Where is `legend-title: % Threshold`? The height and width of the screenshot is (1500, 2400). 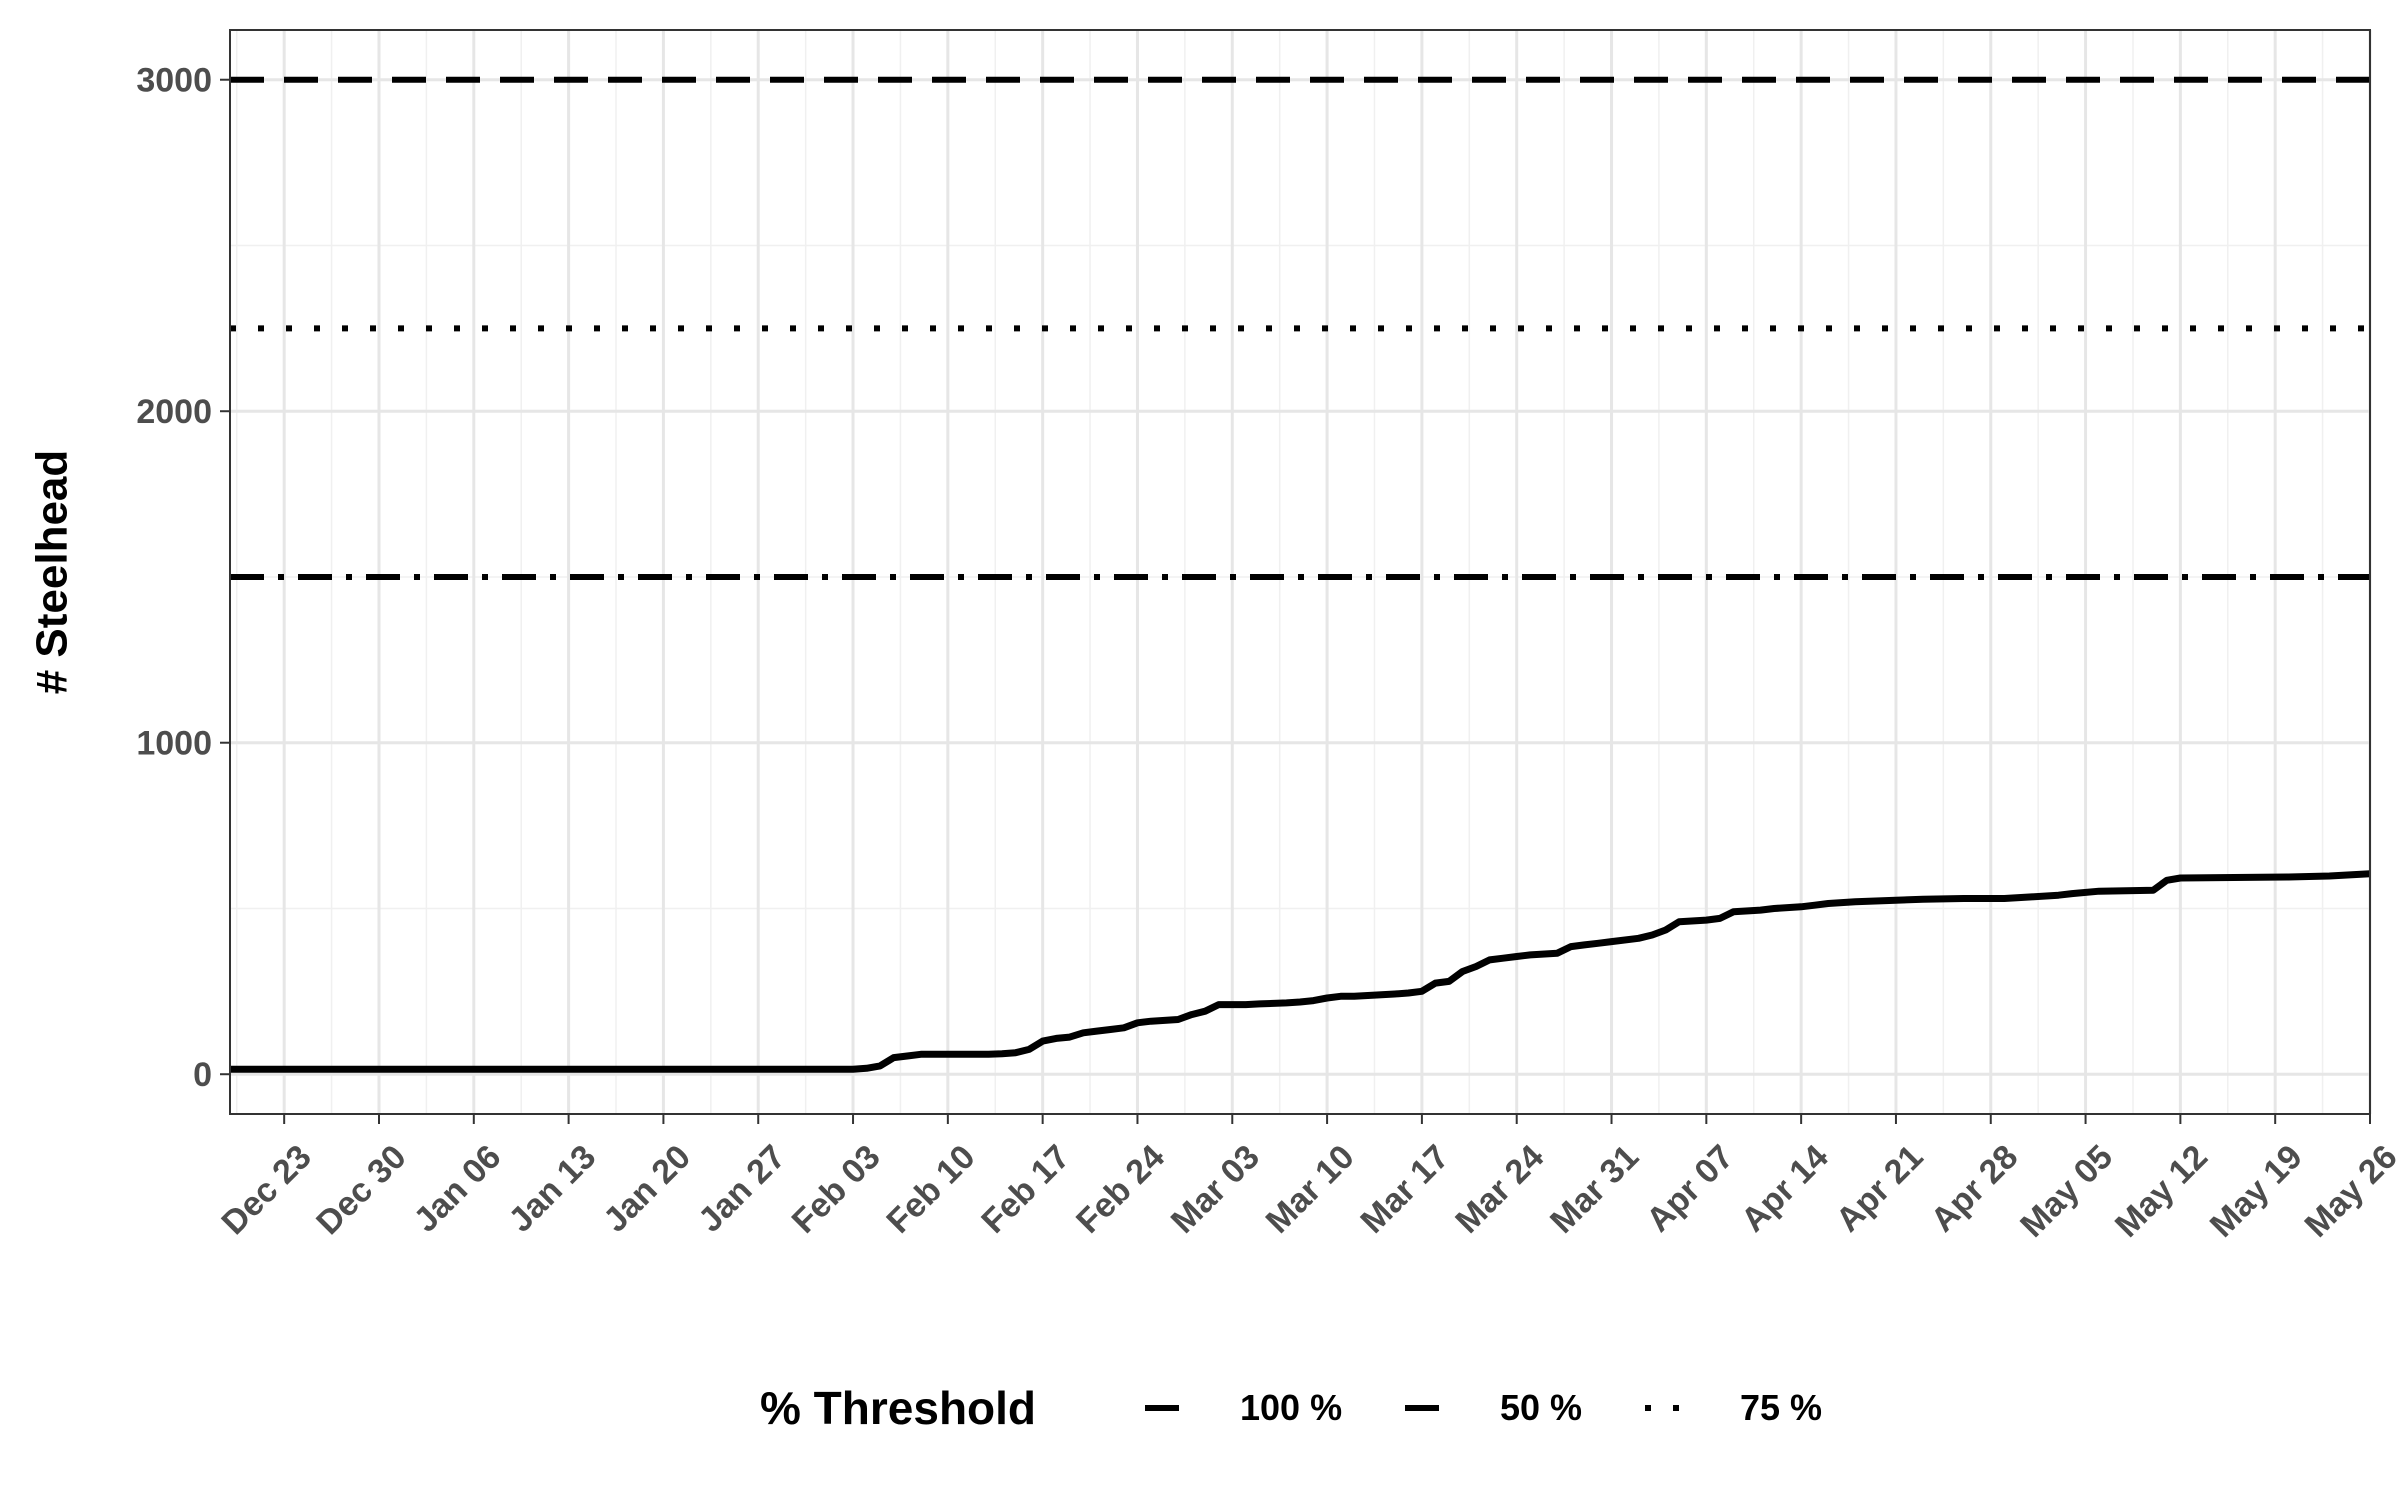
legend-title: % Threshold is located at coordinates (898, 1408).